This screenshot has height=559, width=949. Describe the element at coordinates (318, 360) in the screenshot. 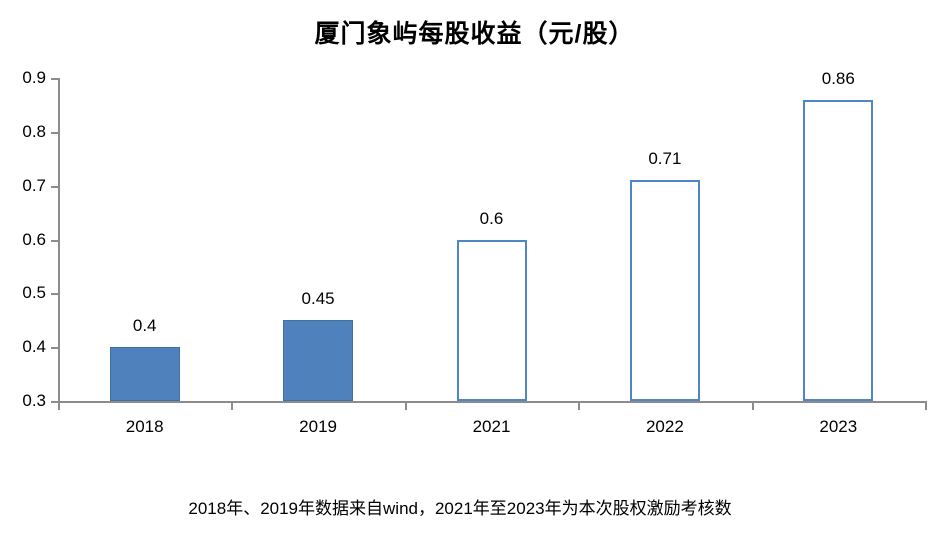

I see `bar-2019` at that location.